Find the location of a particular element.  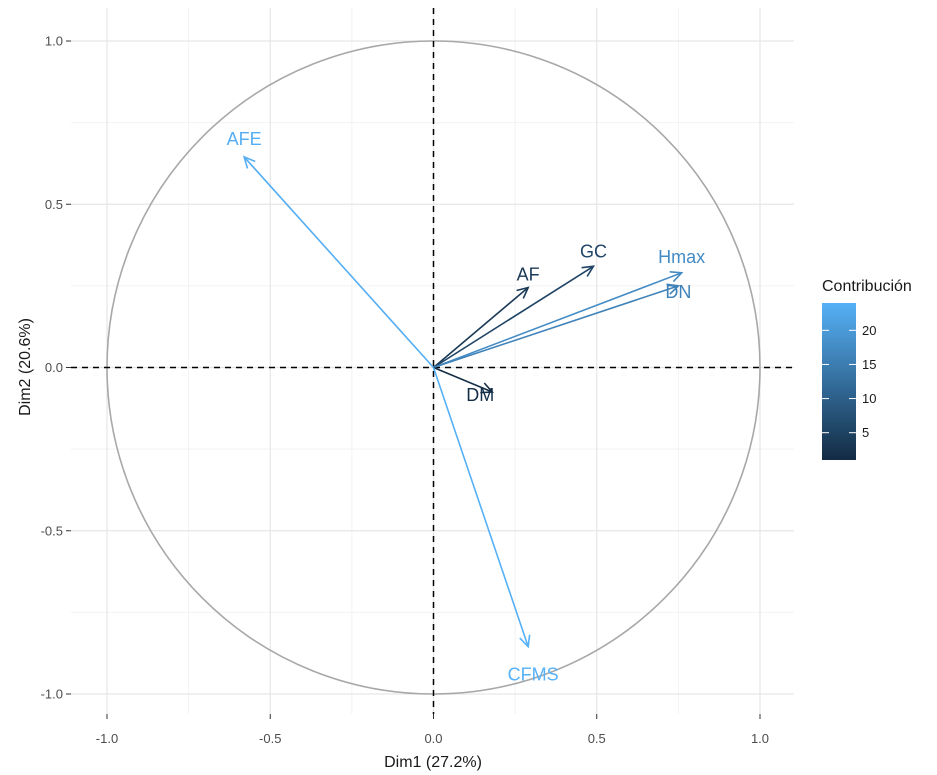

y-tick-label: -0.5 is located at coordinates (52, 530).